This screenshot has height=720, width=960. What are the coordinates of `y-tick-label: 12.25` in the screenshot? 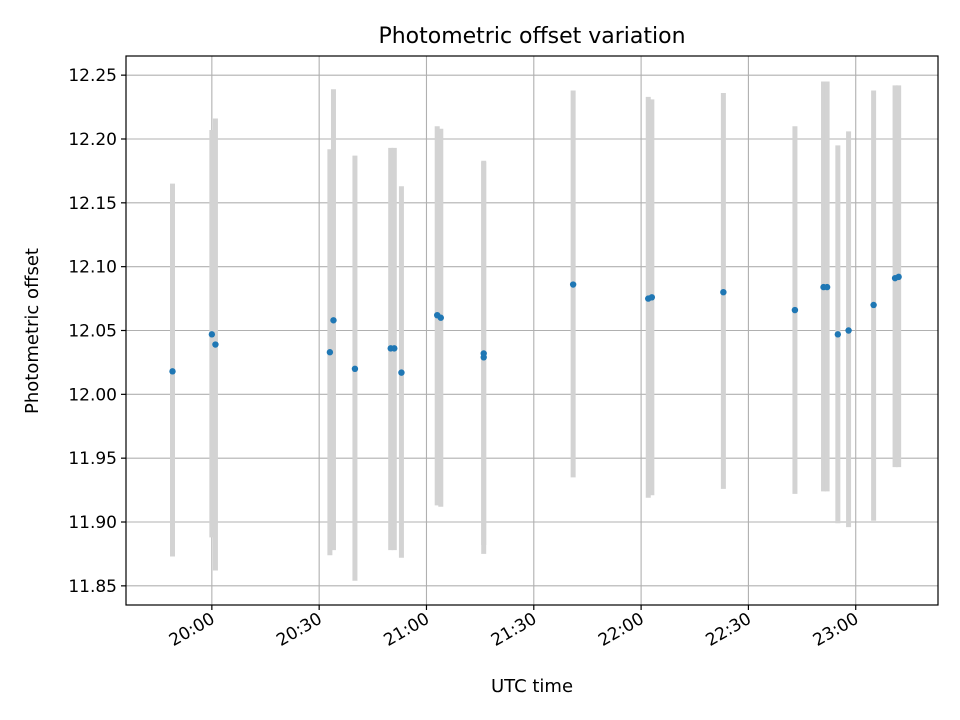 It's located at (92, 76).